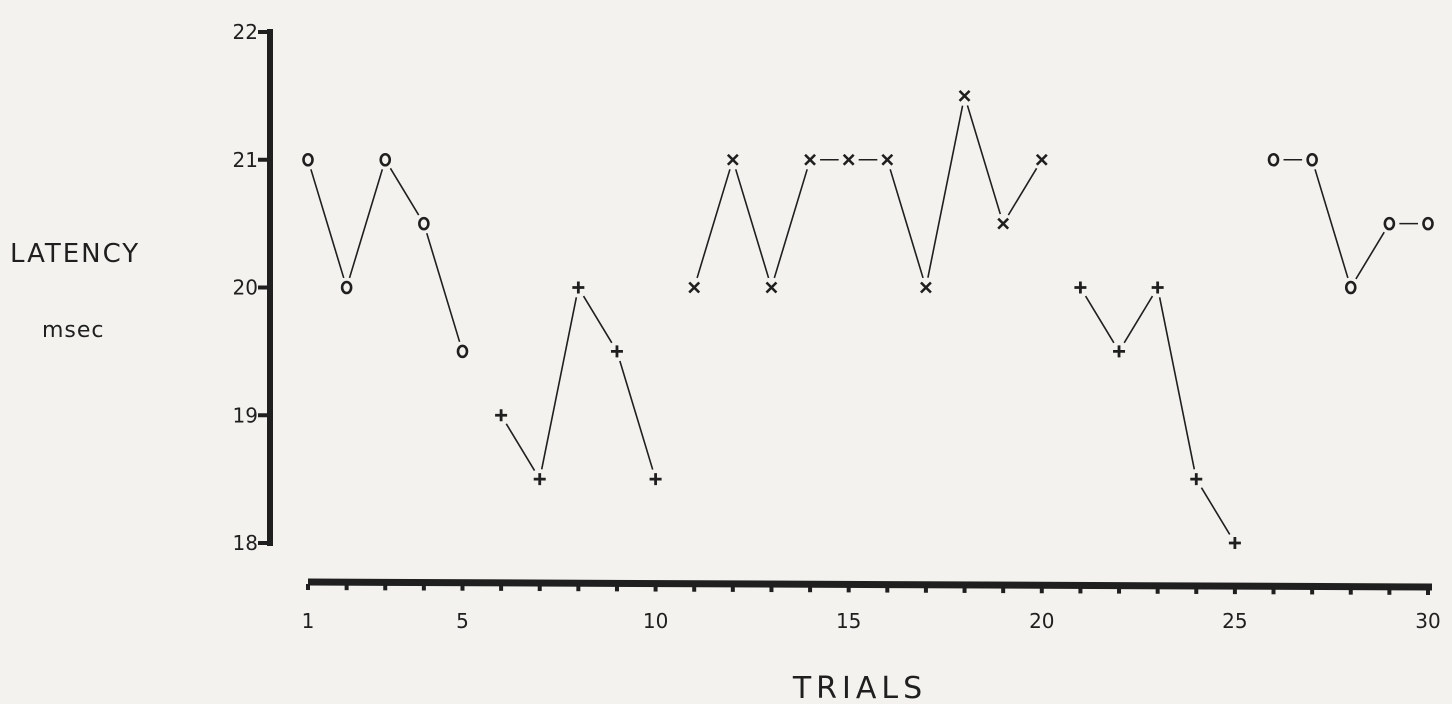 The width and height of the screenshot is (1452, 704). What do you see at coordinates (870, 584) in the screenshot?
I see `x-axis-line` at bounding box center [870, 584].